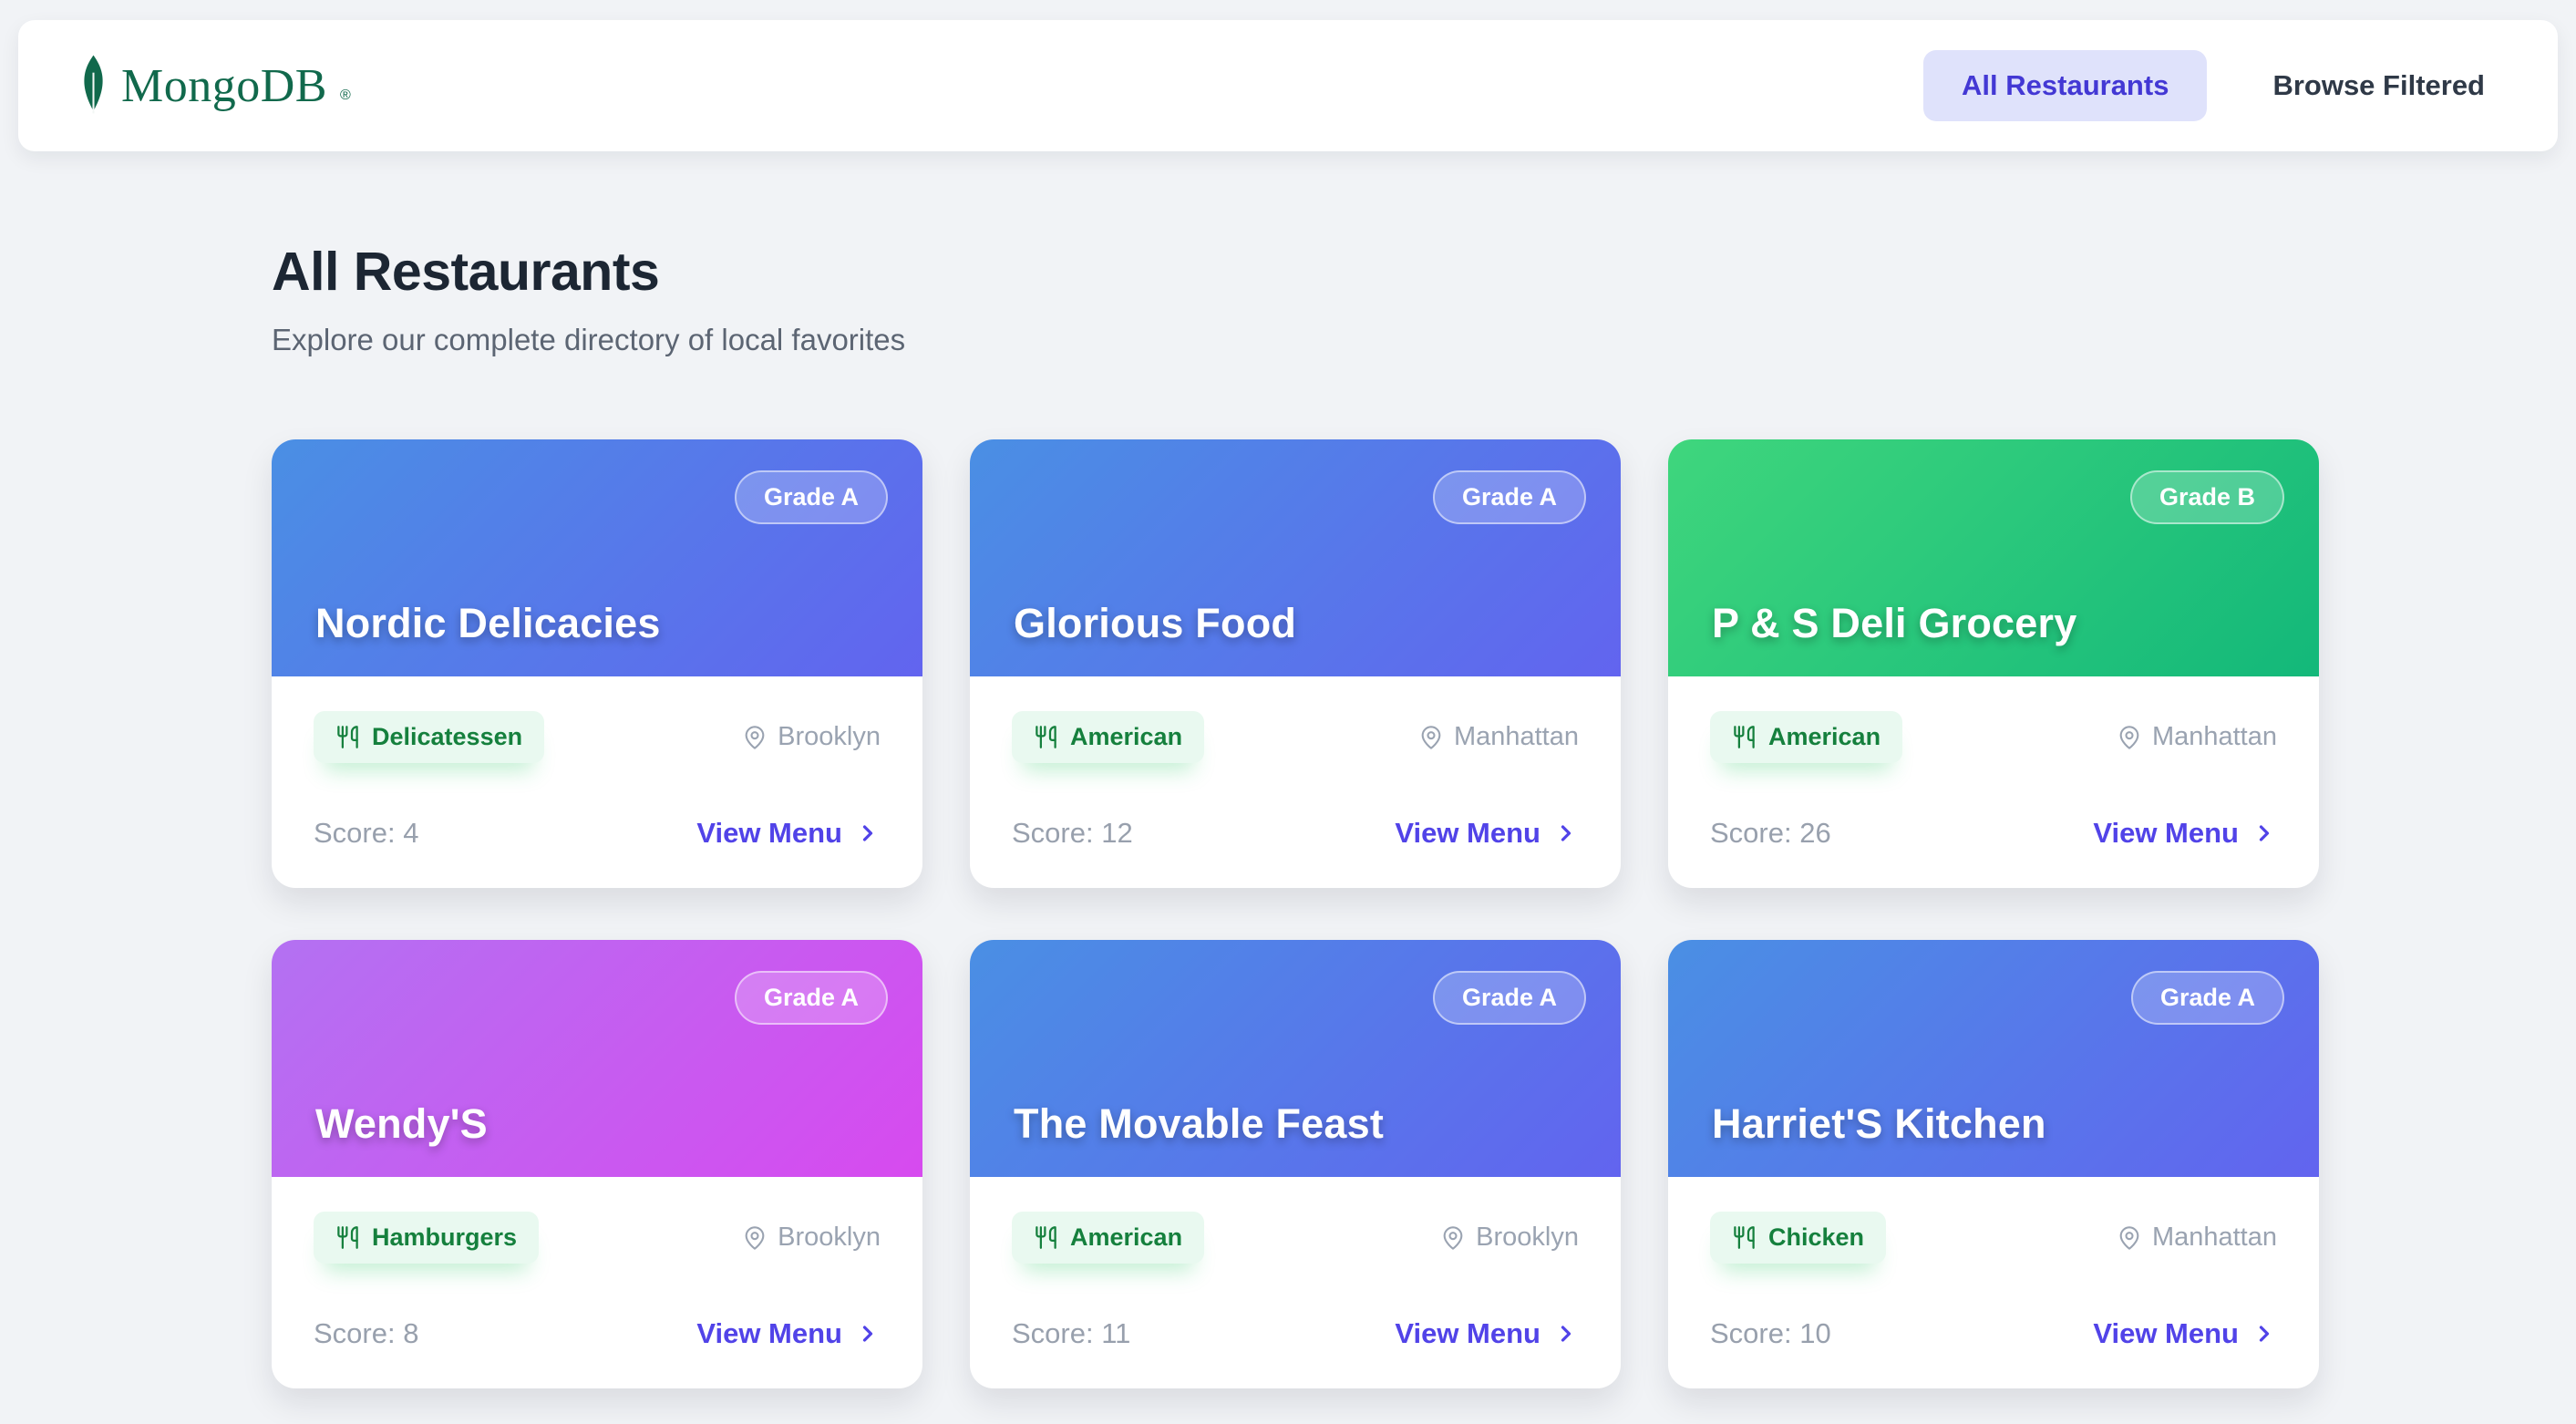 Image resolution: width=2576 pixels, height=1424 pixels. What do you see at coordinates (447, 737) in the screenshot?
I see `cuisine-label: Delicatessen` at bounding box center [447, 737].